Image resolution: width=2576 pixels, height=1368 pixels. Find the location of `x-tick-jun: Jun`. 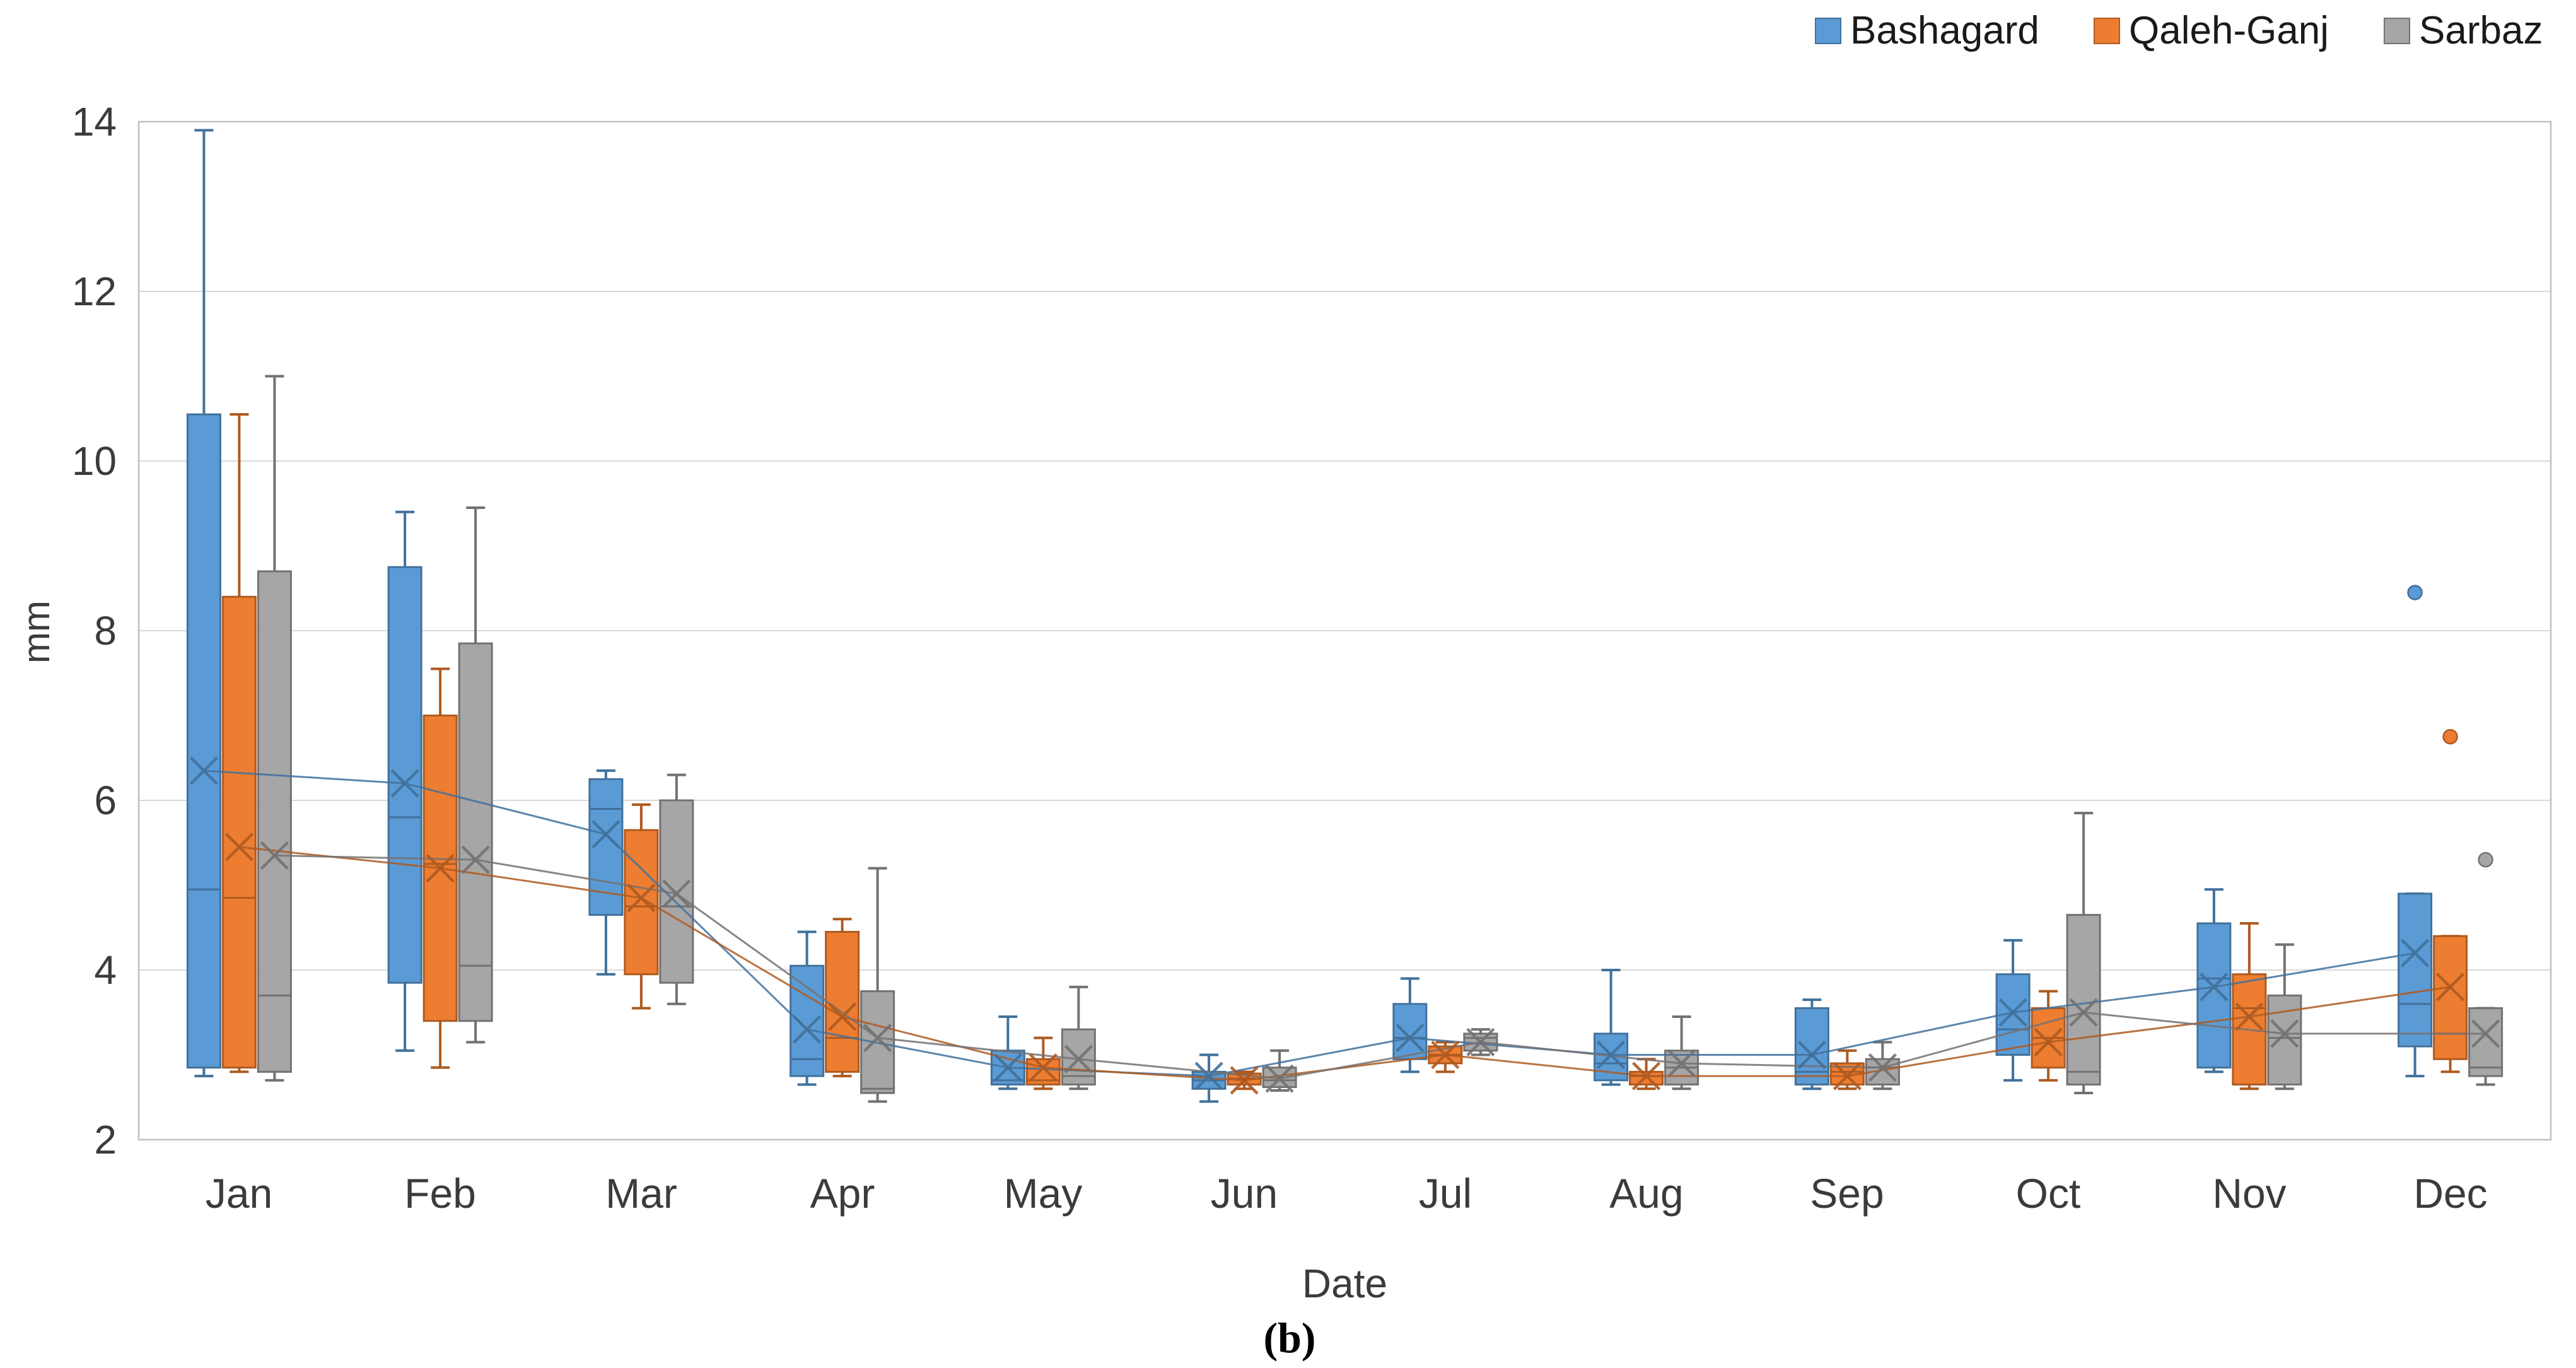

x-tick-jun: Jun is located at coordinates (1244, 1193).